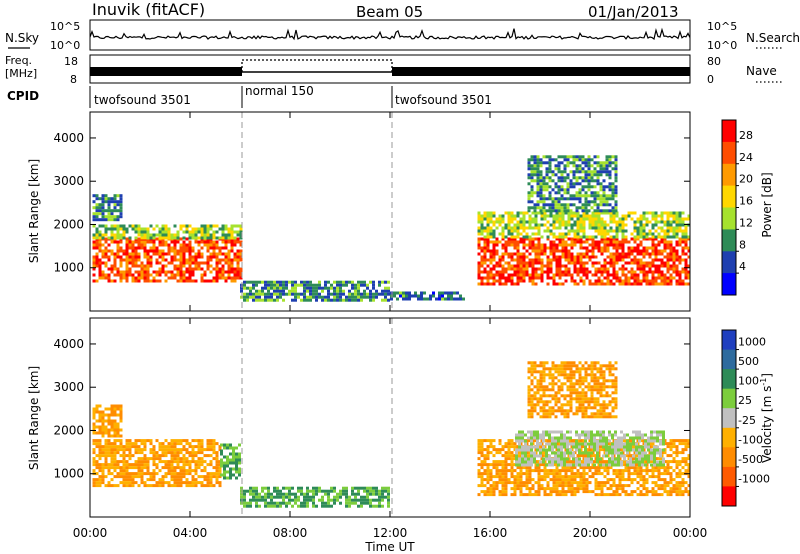 This screenshot has height=554, width=800. What do you see at coordinates (22, 38) in the screenshot?
I see `nsky-label: N.Sky` at bounding box center [22, 38].